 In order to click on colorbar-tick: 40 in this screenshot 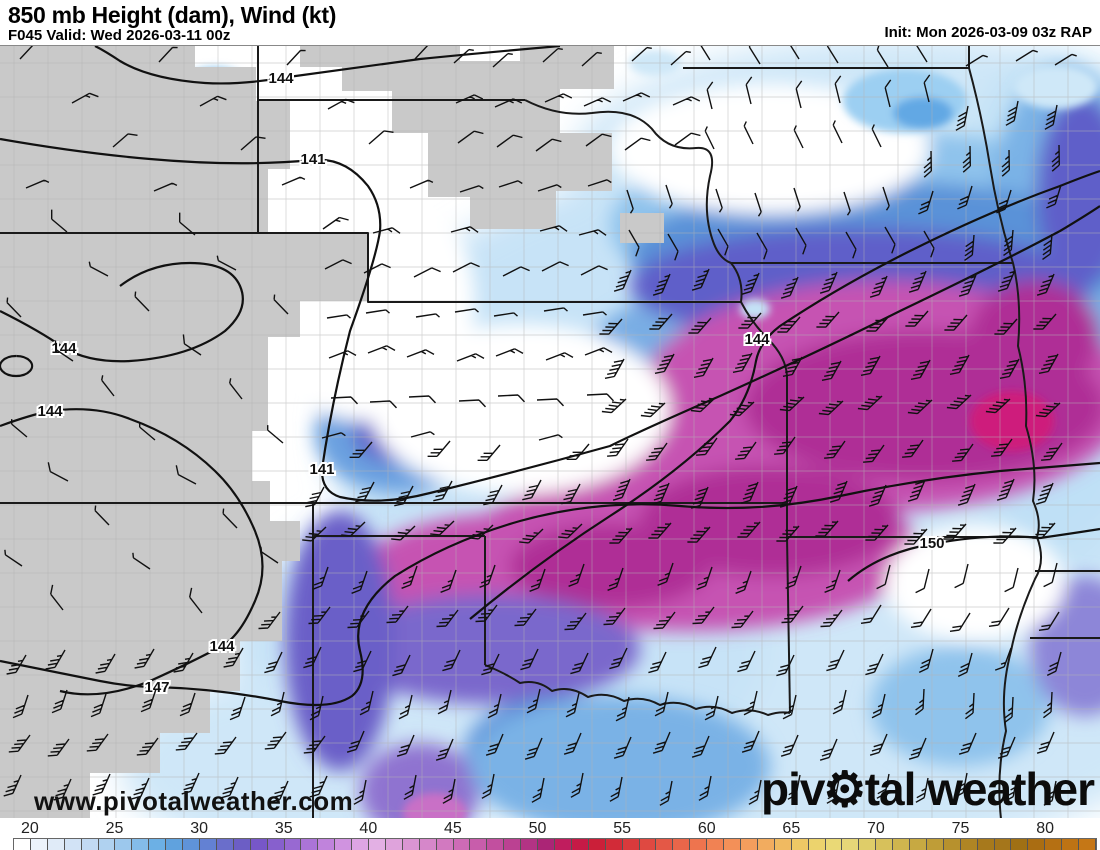, I will do `click(368, 828)`.